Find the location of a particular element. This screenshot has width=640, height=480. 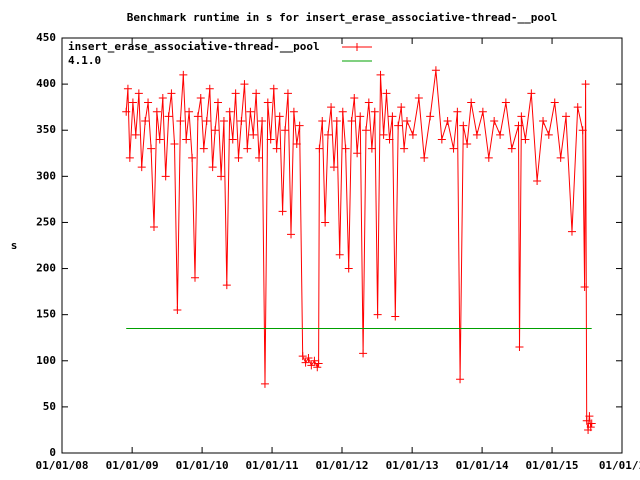

y-tick-label: 50 is located at coordinates (49, 406).